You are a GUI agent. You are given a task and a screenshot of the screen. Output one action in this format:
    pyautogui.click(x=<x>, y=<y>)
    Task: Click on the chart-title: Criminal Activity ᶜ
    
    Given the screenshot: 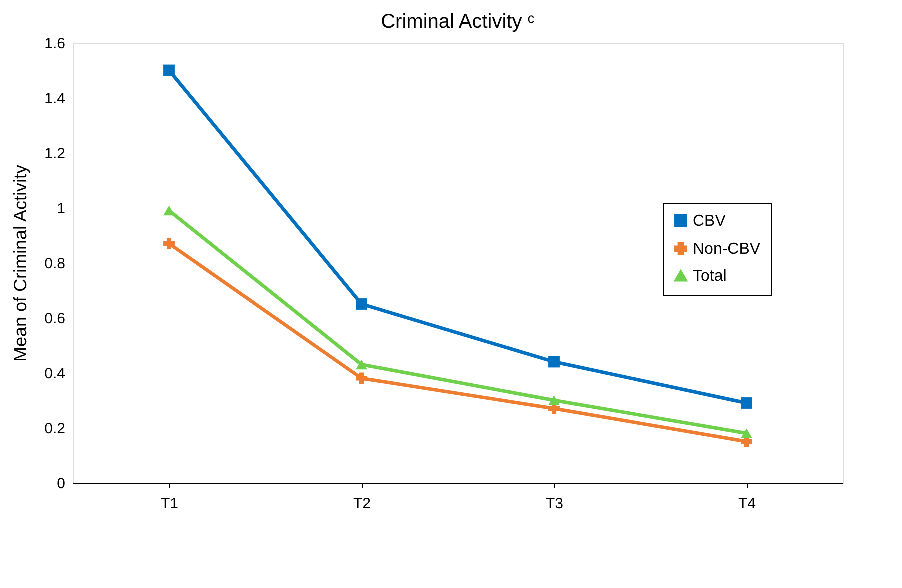 What is the action you would take?
    pyautogui.click(x=458, y=22)
    